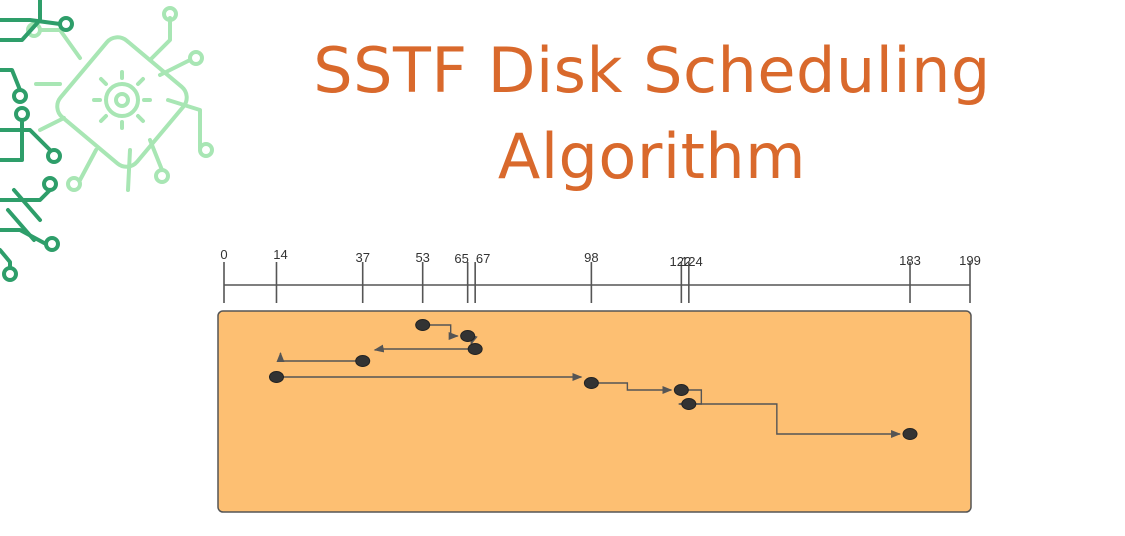 This screenshot has width=1125, height=536. Describe the element at coordinates (483, 258) in the screenshot. I see `tick-label-67: 67` at that location.